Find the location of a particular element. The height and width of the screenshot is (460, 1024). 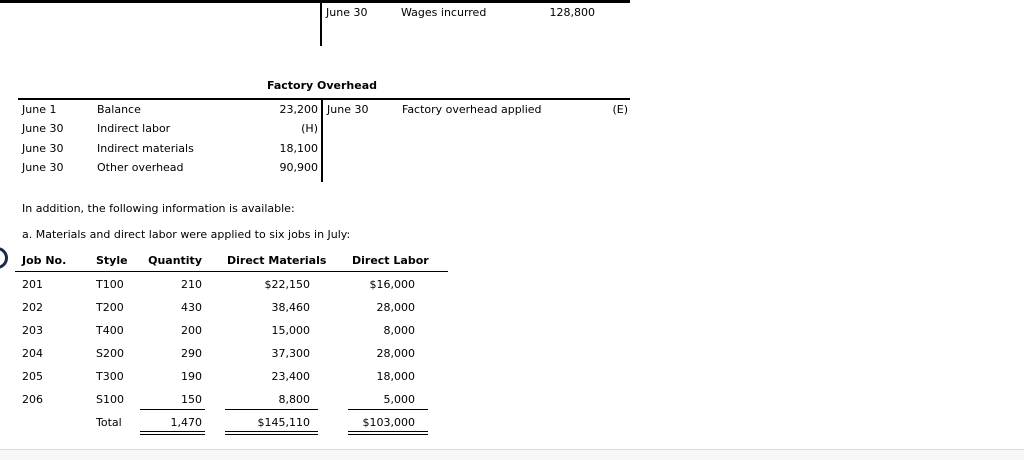

credit-date: June 30 is located at coordinates (348, 109).